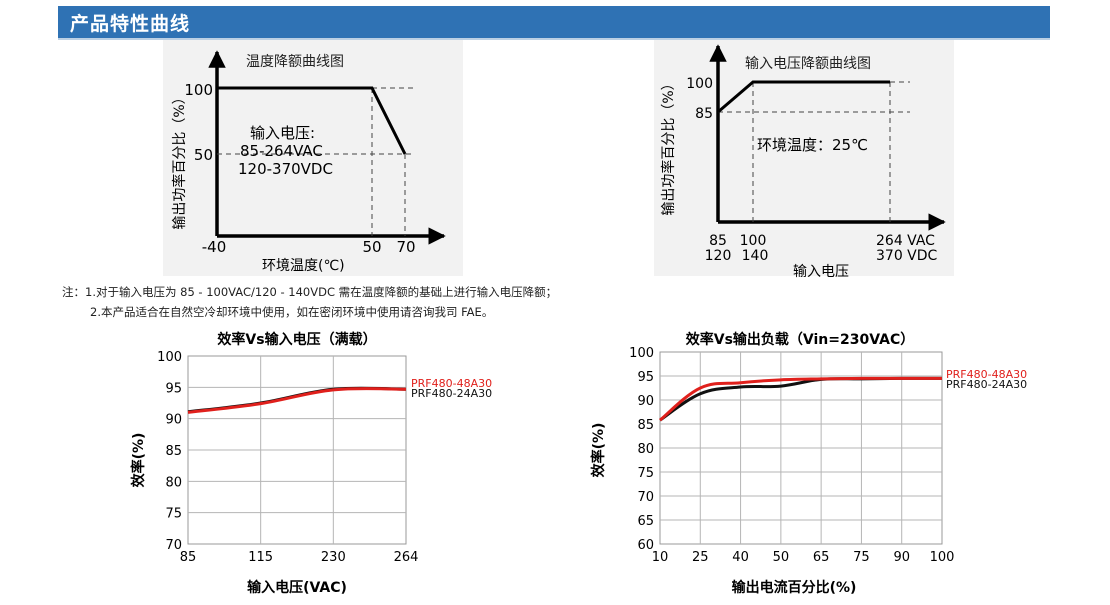  Describe the element at coordinates (755, 256) in the screenshot. I see `x-tick-label: 140` at that location.